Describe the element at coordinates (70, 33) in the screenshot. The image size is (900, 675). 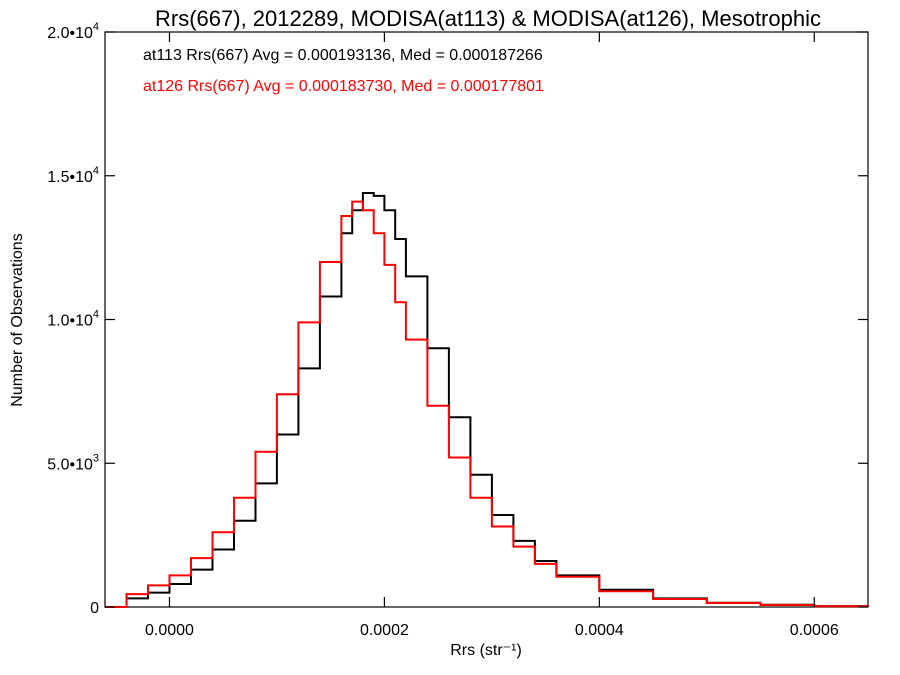
I see `y-tick-mantissa: 2.0•10` at that location.